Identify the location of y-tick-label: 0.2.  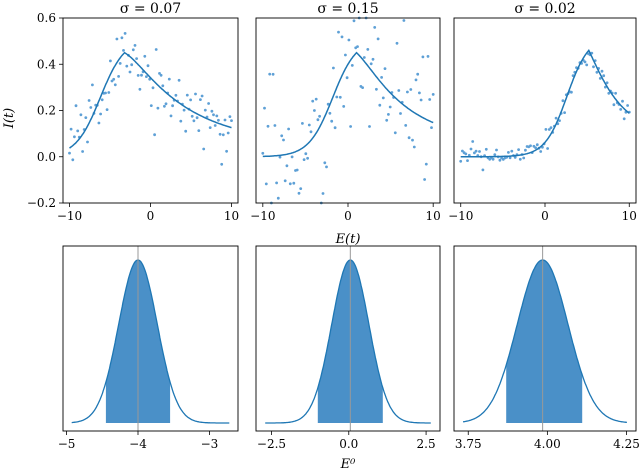
(46, 111).